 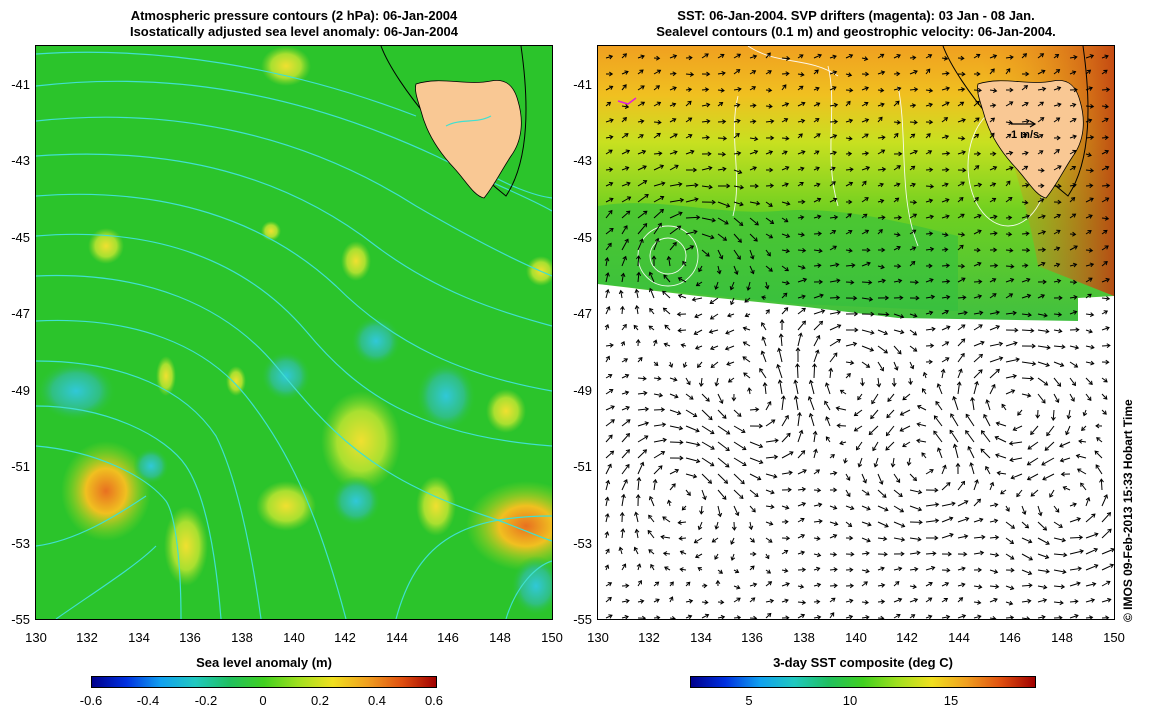 What do you see at coordinates (552, 637) in the screenshot?
I see `left-x-tick: 150` at bounding box center [552, 637].